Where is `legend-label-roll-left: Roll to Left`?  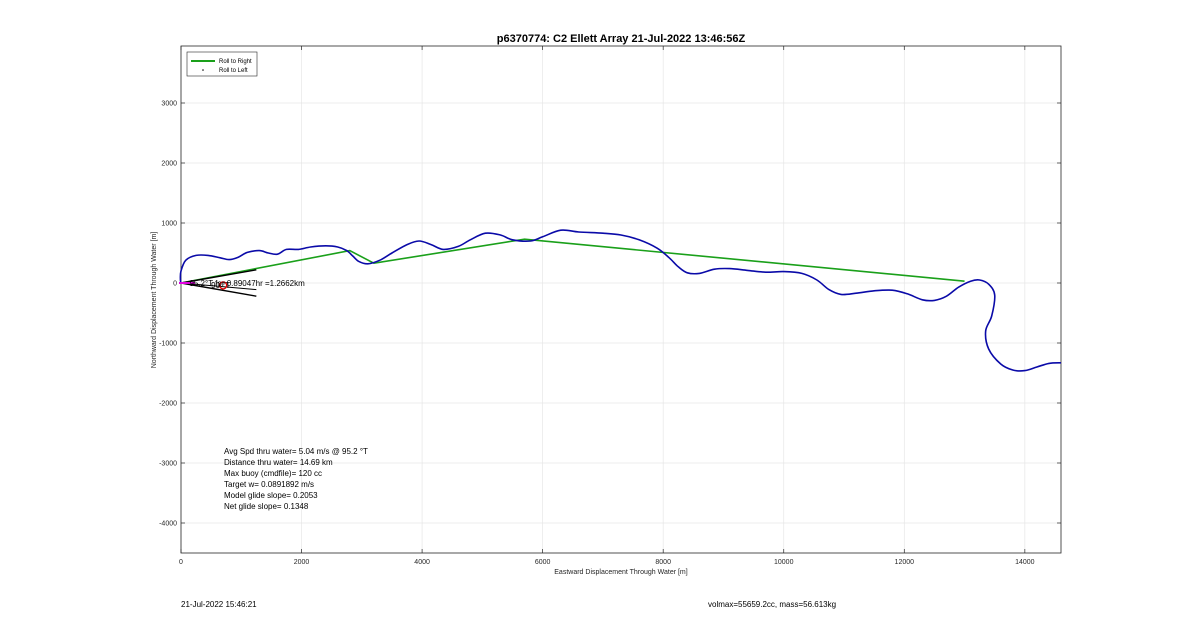 legend-label-roll-left: Roll to Left is located at coordinates (233, 71).